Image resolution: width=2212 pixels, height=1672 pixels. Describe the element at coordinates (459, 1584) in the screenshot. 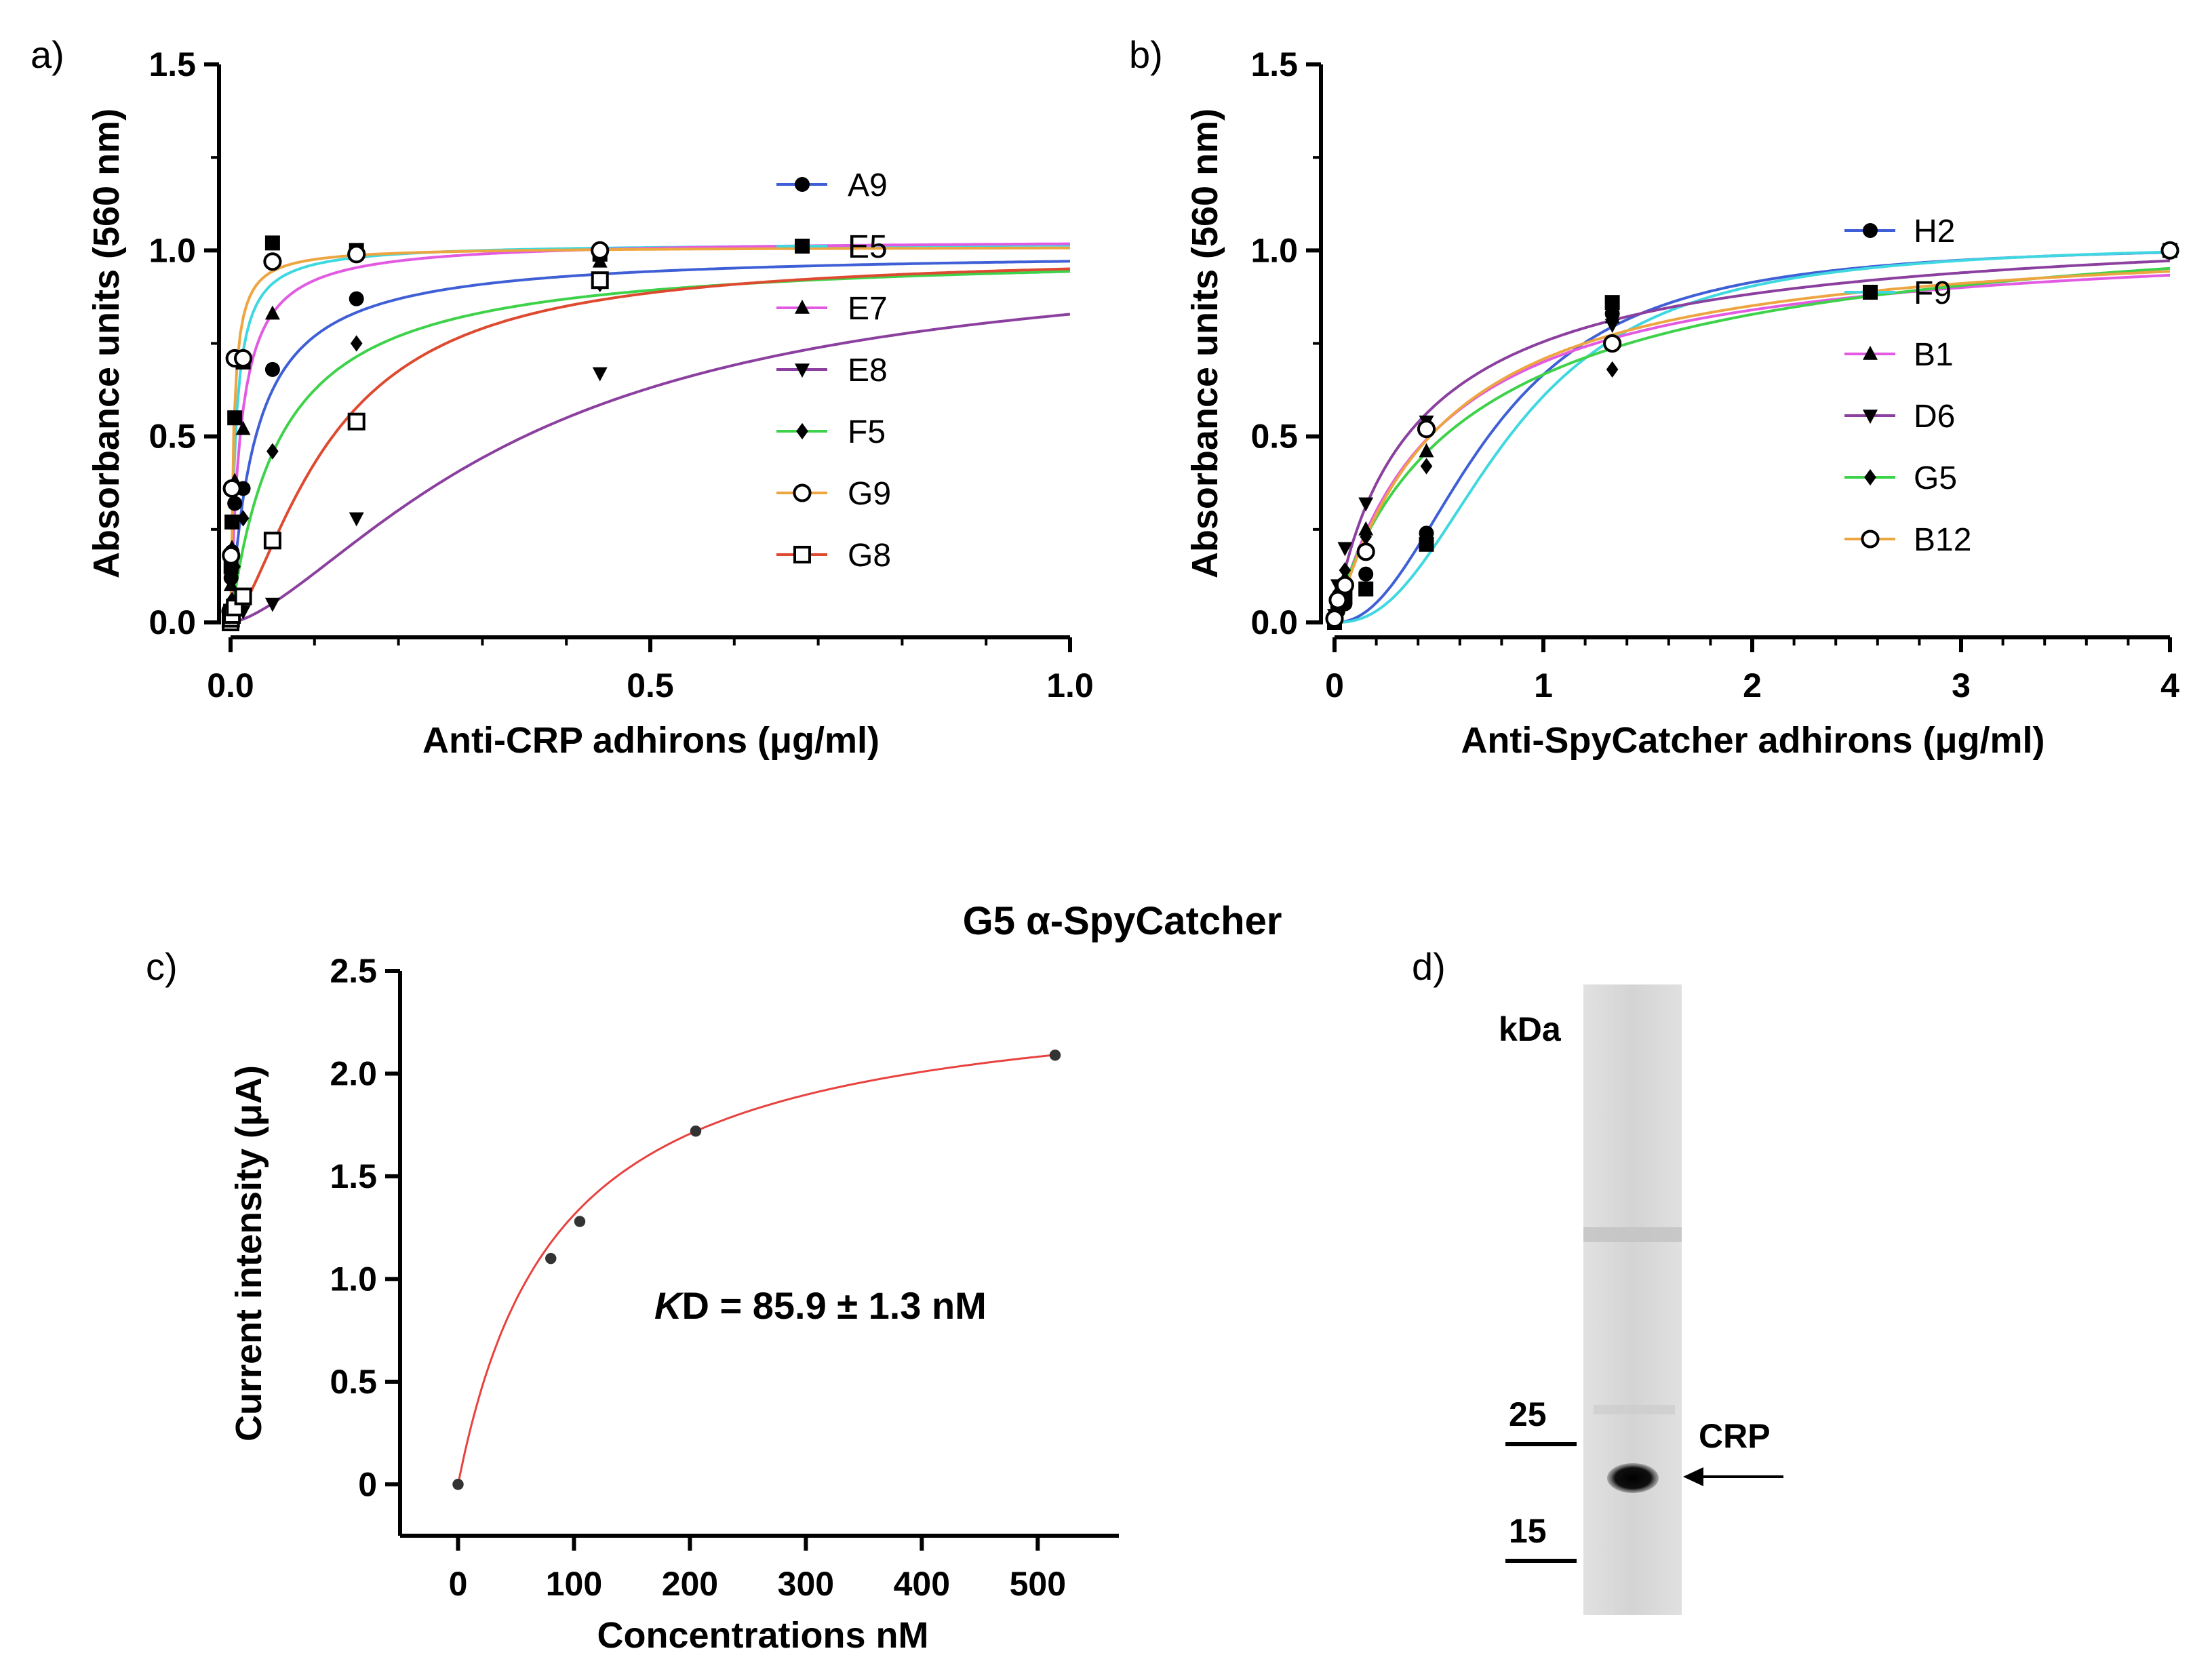

I see `chart-c-xtick-label: 0` at that location.